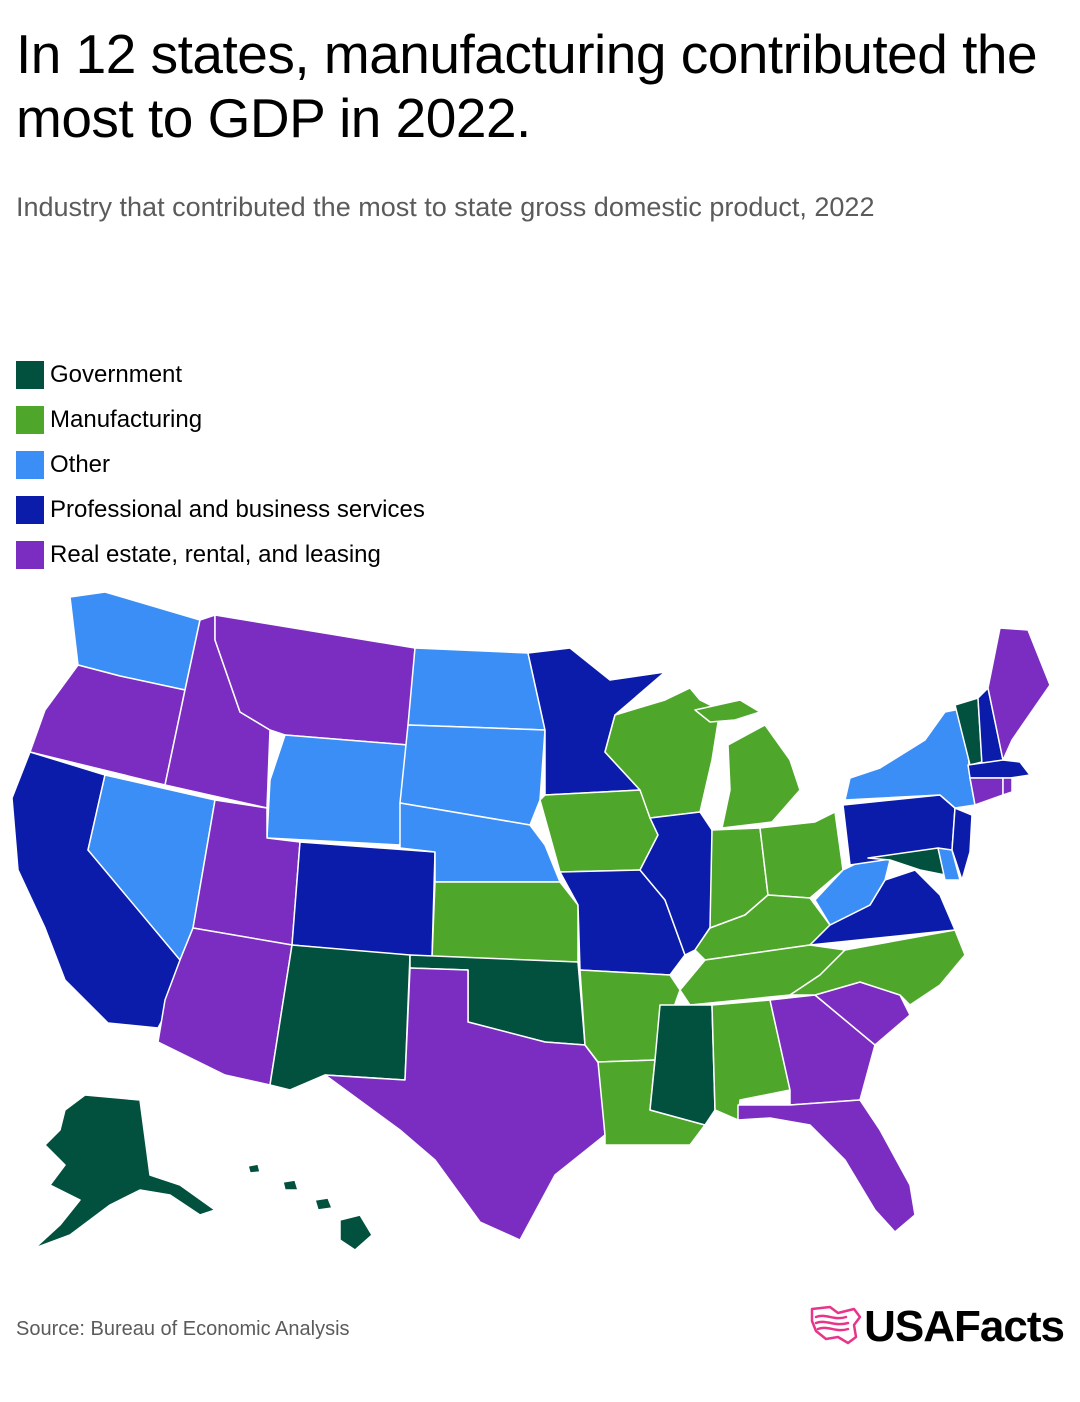 The image size is (1080, 1402). What do you see at coordinates (877, 967) in the screenshot?
I see `state-north-carolina` at bounding box center [877, 967].